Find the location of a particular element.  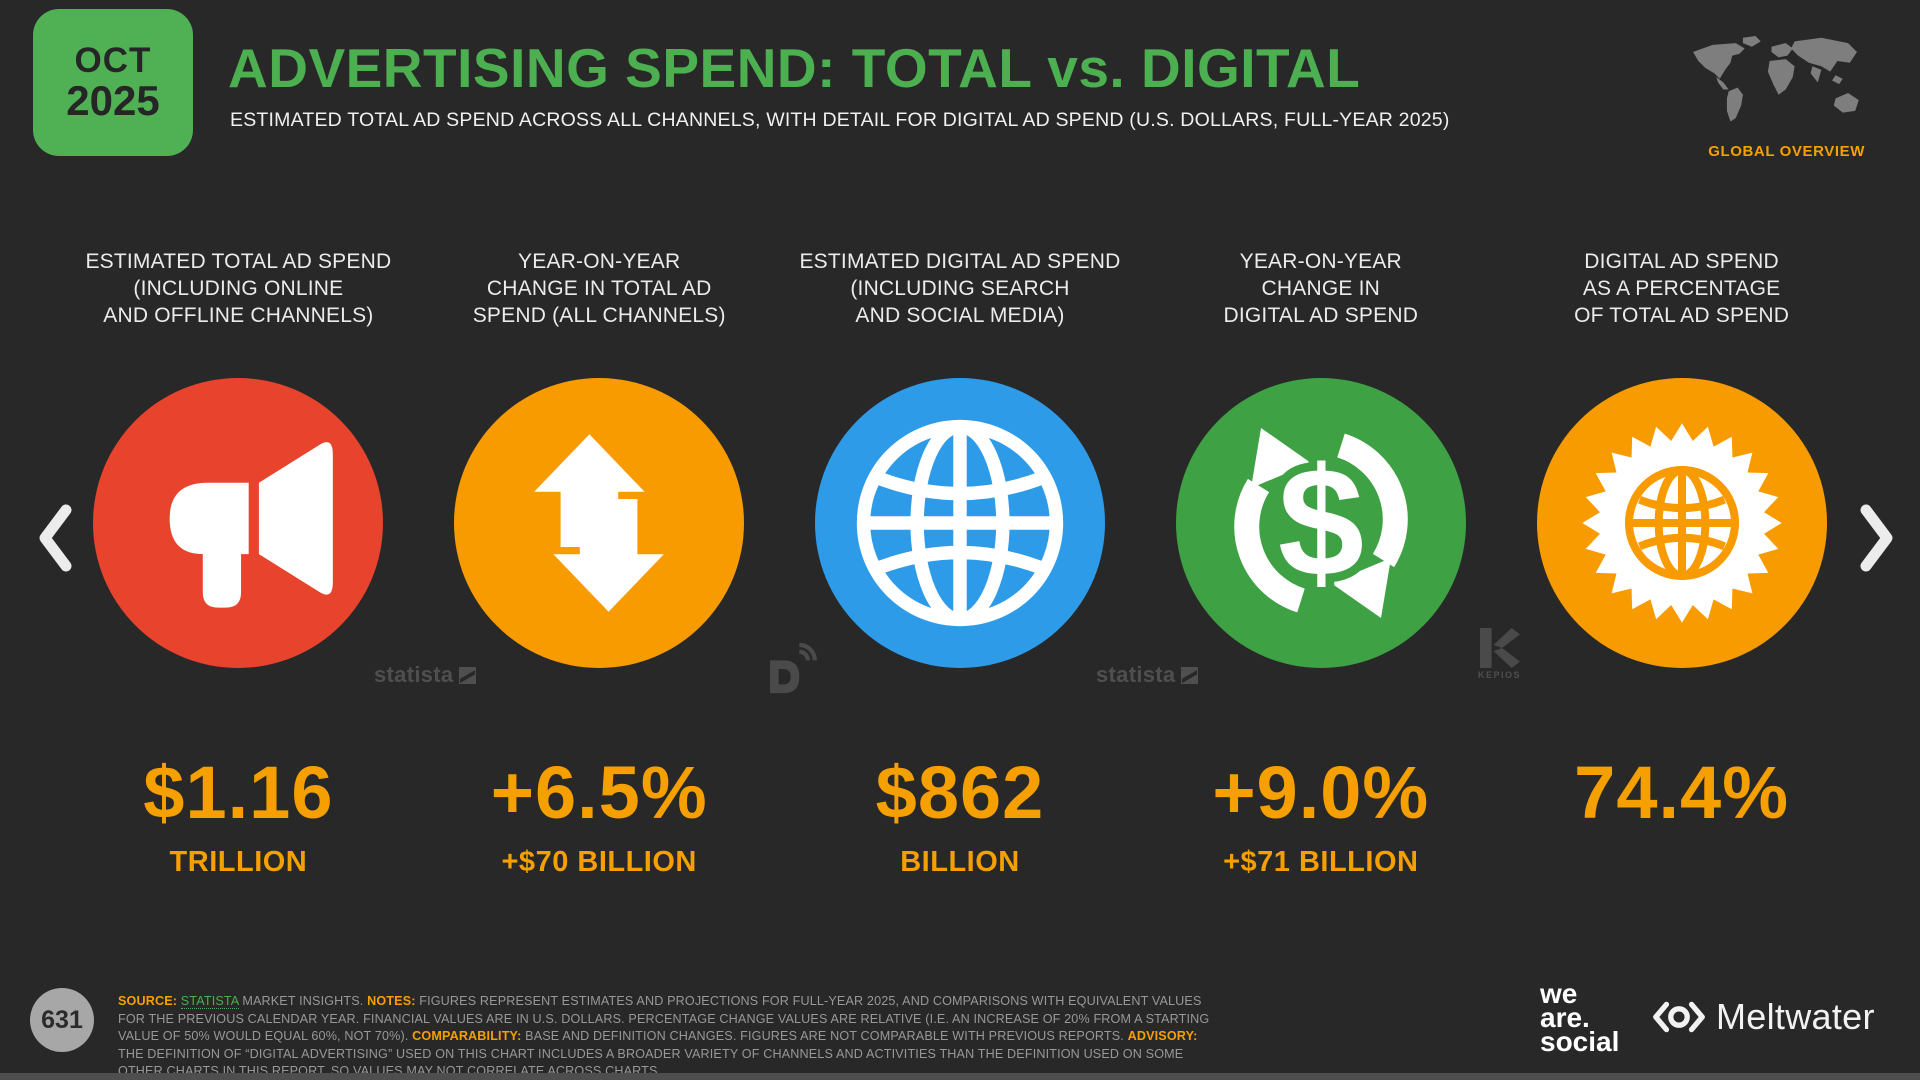

date-badge-year: 2025 is located at coordinates (113, 100).